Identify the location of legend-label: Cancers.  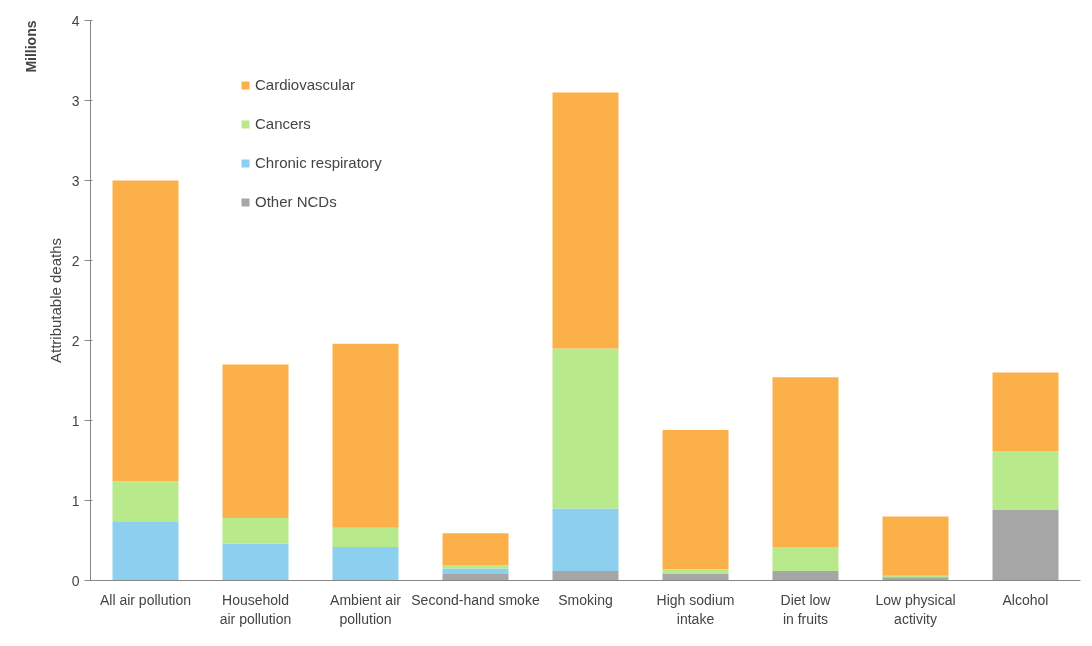
(283, 123).